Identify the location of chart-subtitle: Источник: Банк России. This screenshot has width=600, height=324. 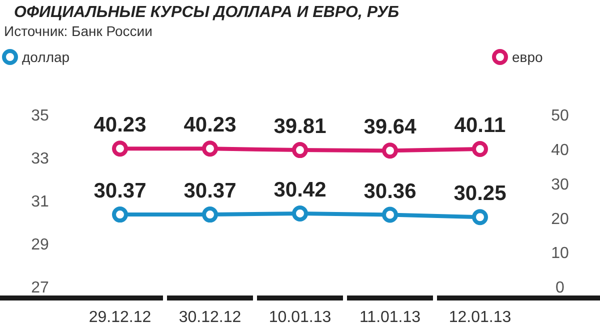
(78, 31).